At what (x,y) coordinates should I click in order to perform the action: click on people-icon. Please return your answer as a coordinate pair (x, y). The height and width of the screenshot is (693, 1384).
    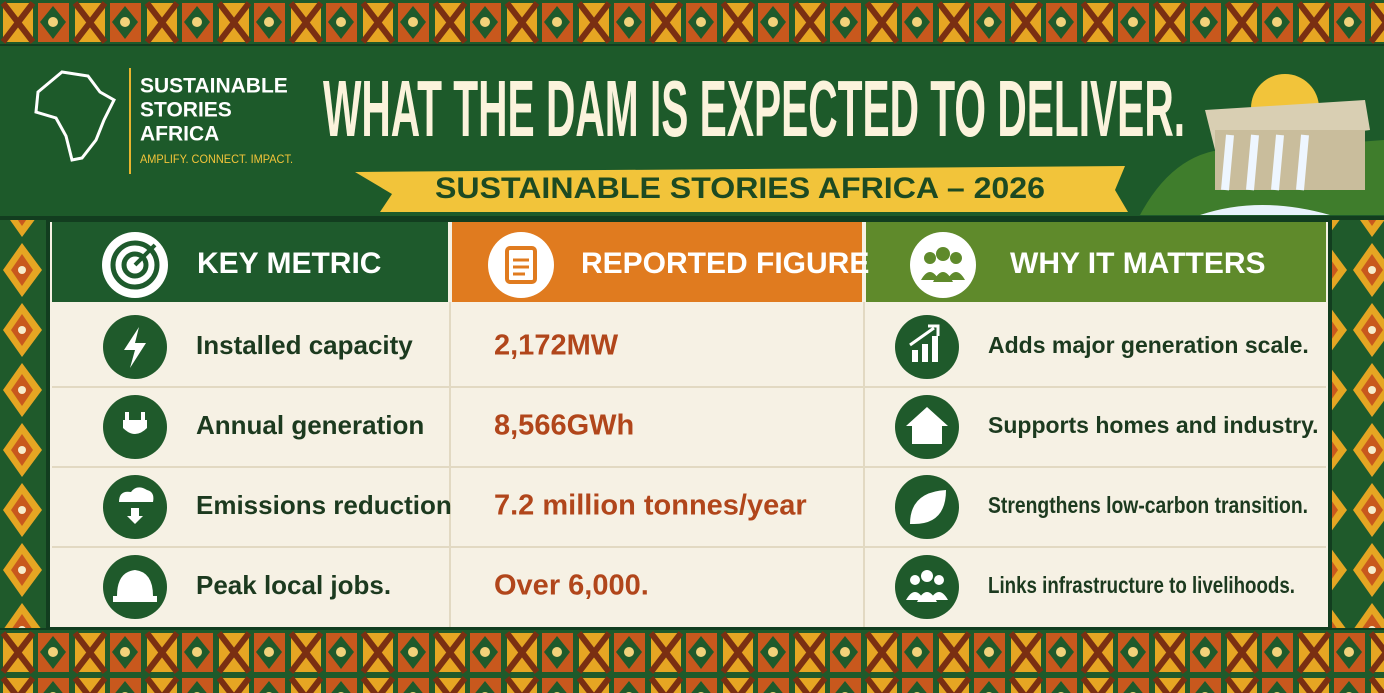
    Looking at the image, I should click on (943, 265).